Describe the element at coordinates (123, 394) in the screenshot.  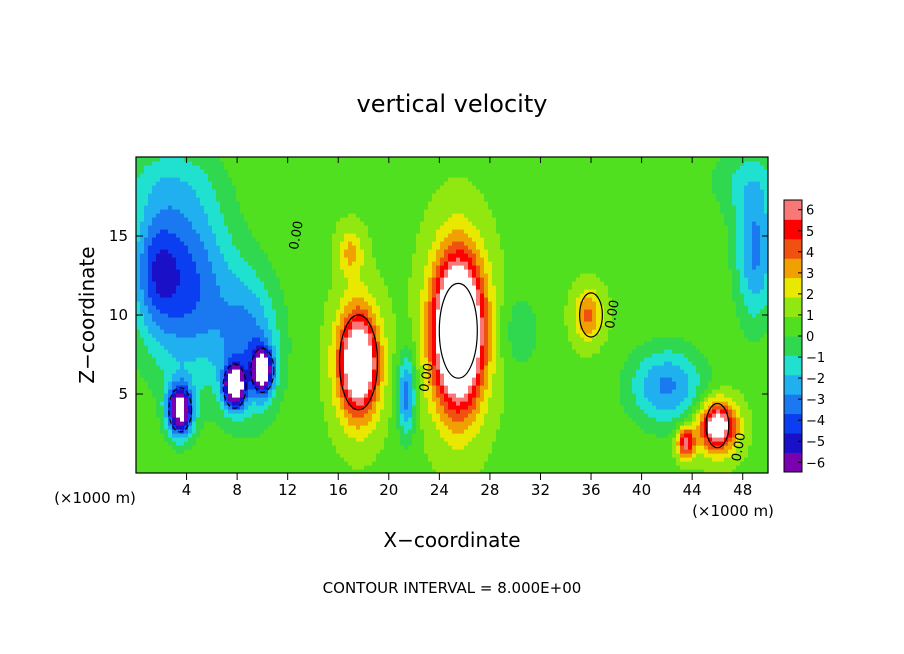
I see `y-tick-label: 5` at that location.